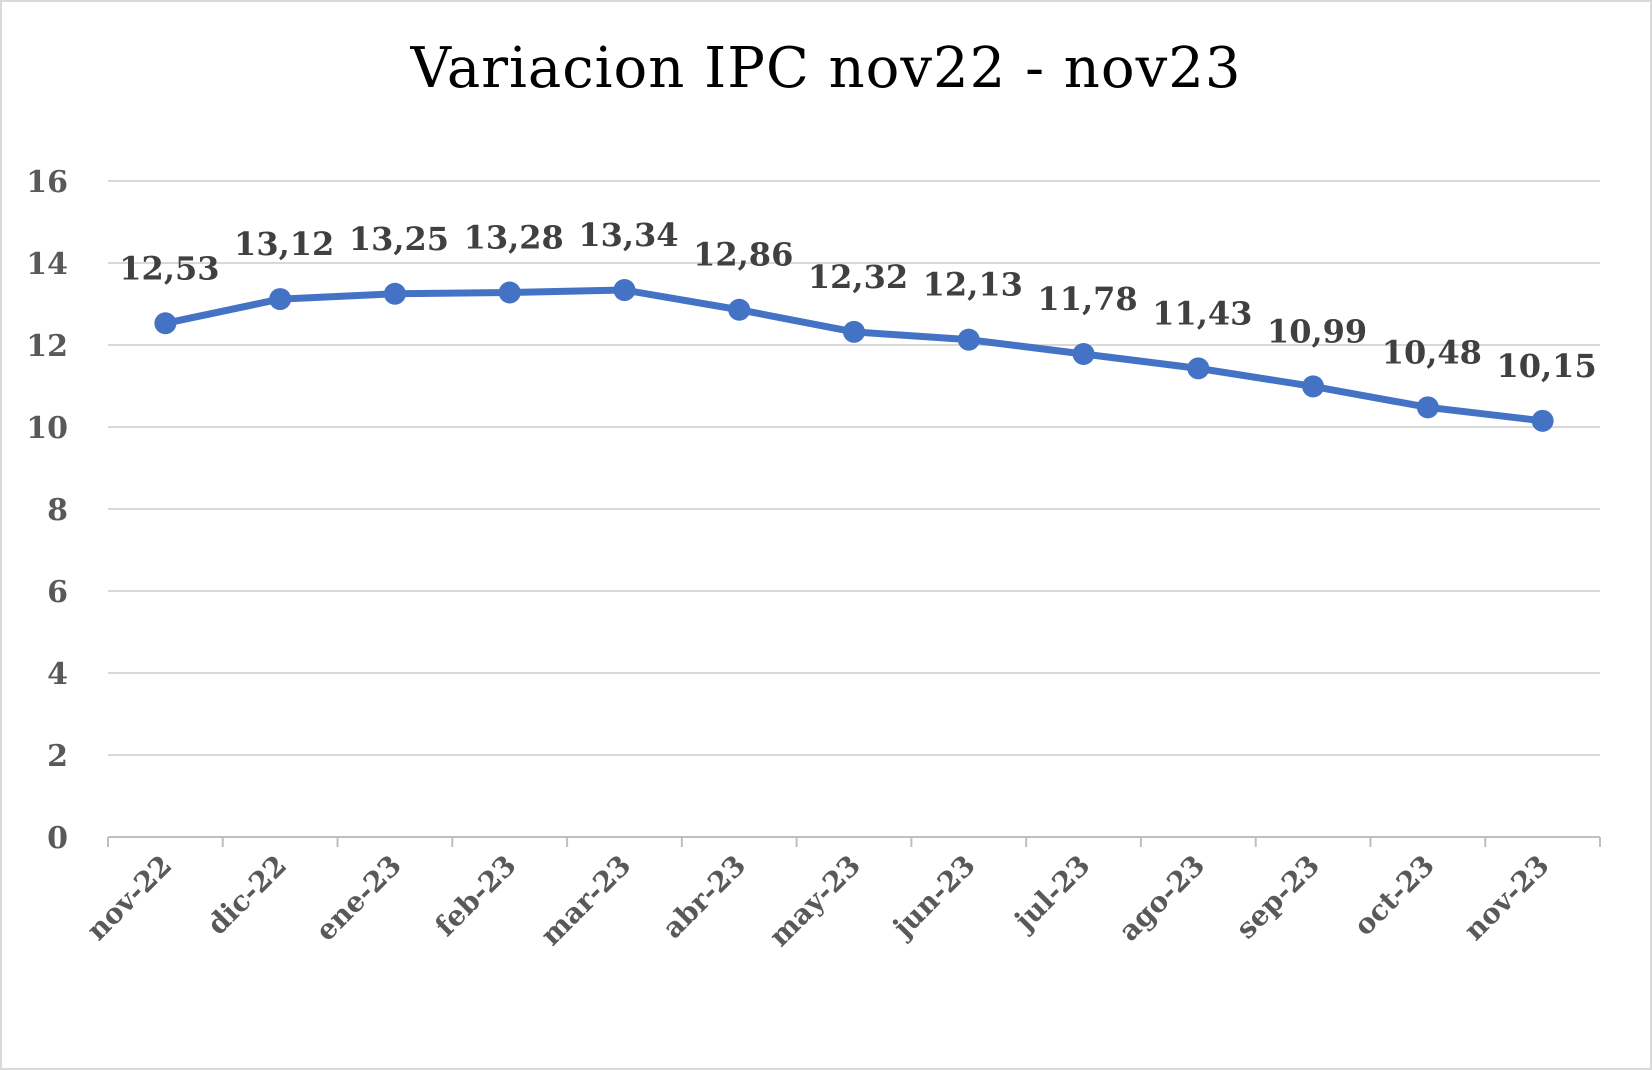 The width and height of the screenshot is (1652, 1070). Describe the element at coordinates (57, 674) in the screenshot. I see `y-tick-label: 4` at that location.